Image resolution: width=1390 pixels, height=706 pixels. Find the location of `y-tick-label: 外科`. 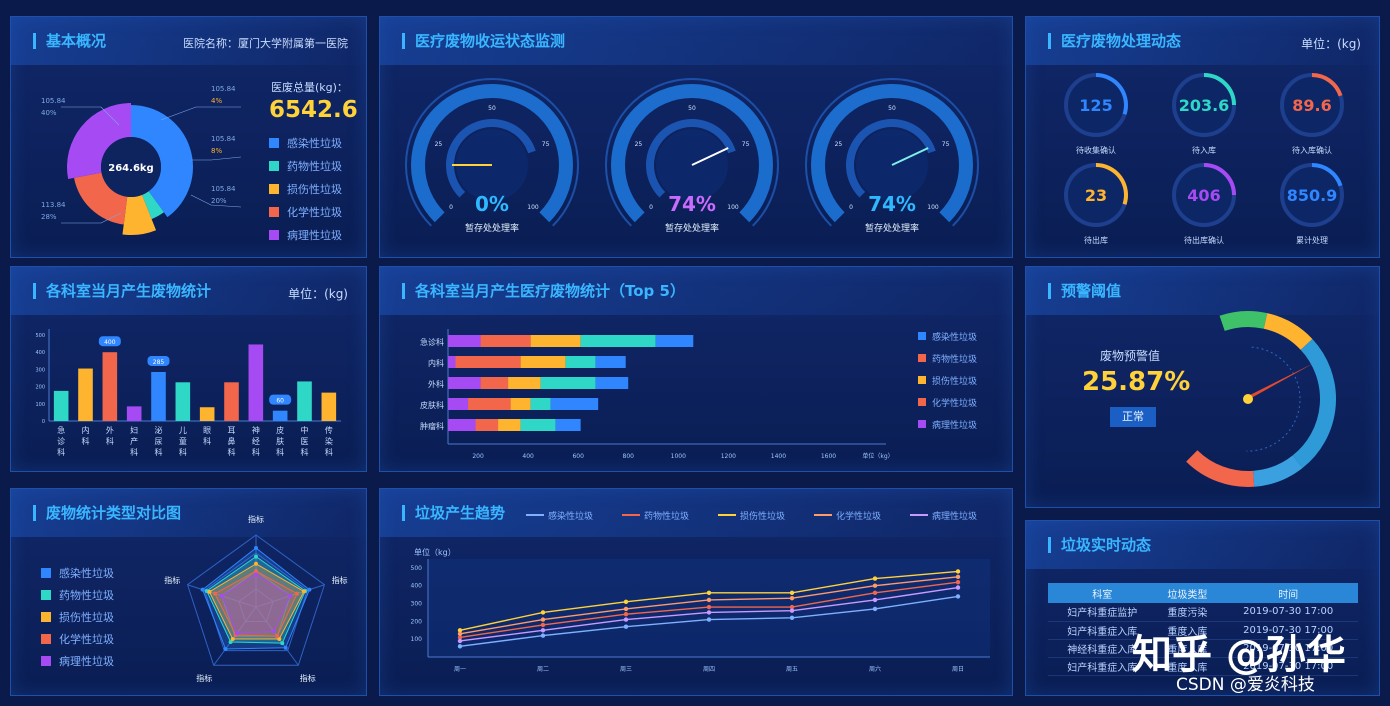

y-tick-label: 外科 is located at coordinates (436, 384).